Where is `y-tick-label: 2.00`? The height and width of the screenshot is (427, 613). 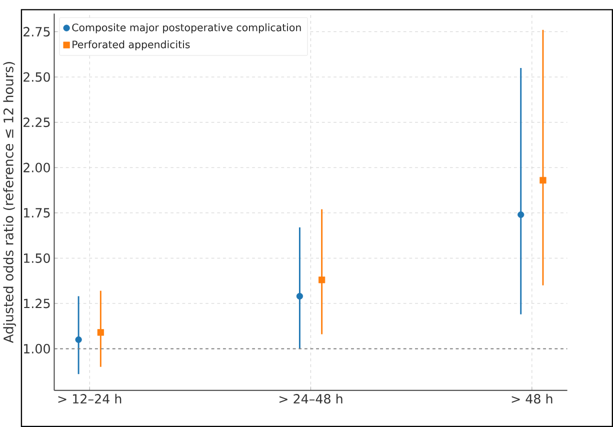 y-tick-label: 2.00 is located at coordinates (37, 167).